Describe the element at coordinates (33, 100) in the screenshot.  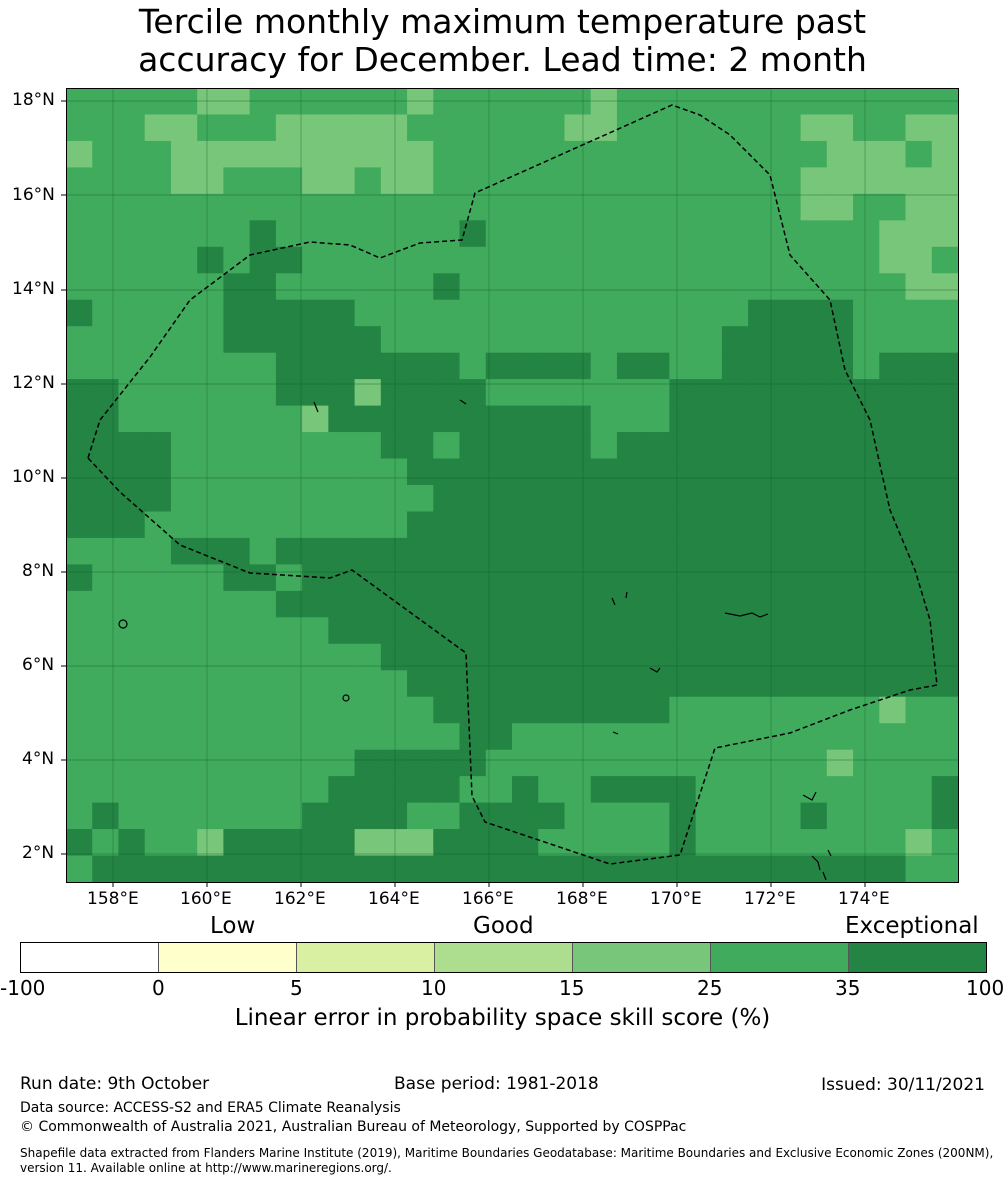
I see `lat-tick-18n: 18°N` at that location.